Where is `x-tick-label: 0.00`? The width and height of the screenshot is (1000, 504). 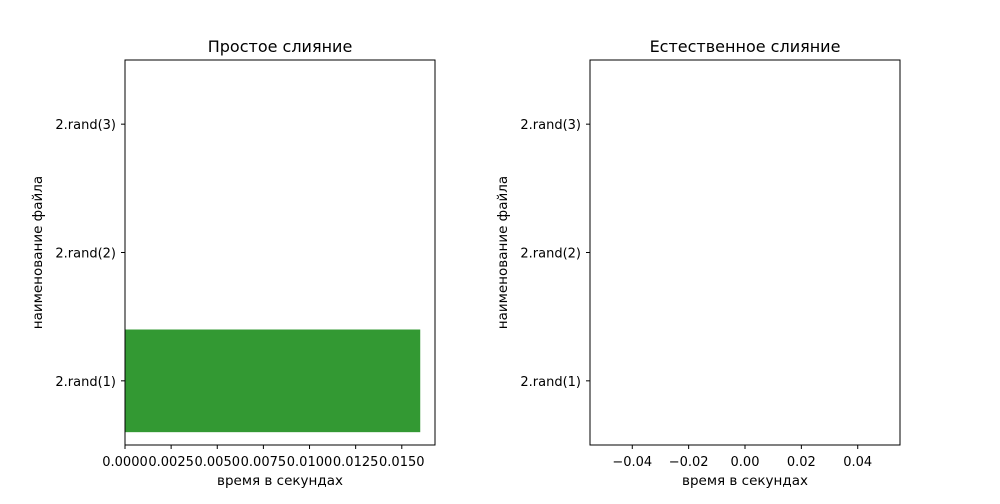
x-tick-label: 0.00 is located at coordinates (745, 462).